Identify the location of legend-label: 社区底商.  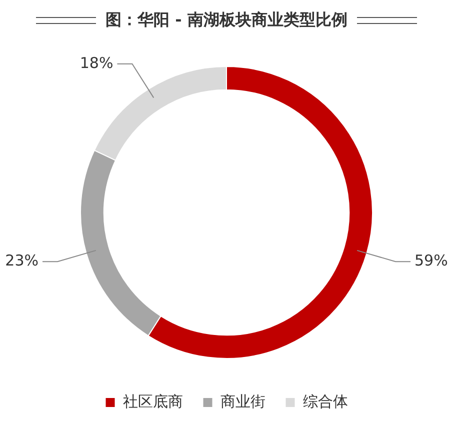
(152, 401).